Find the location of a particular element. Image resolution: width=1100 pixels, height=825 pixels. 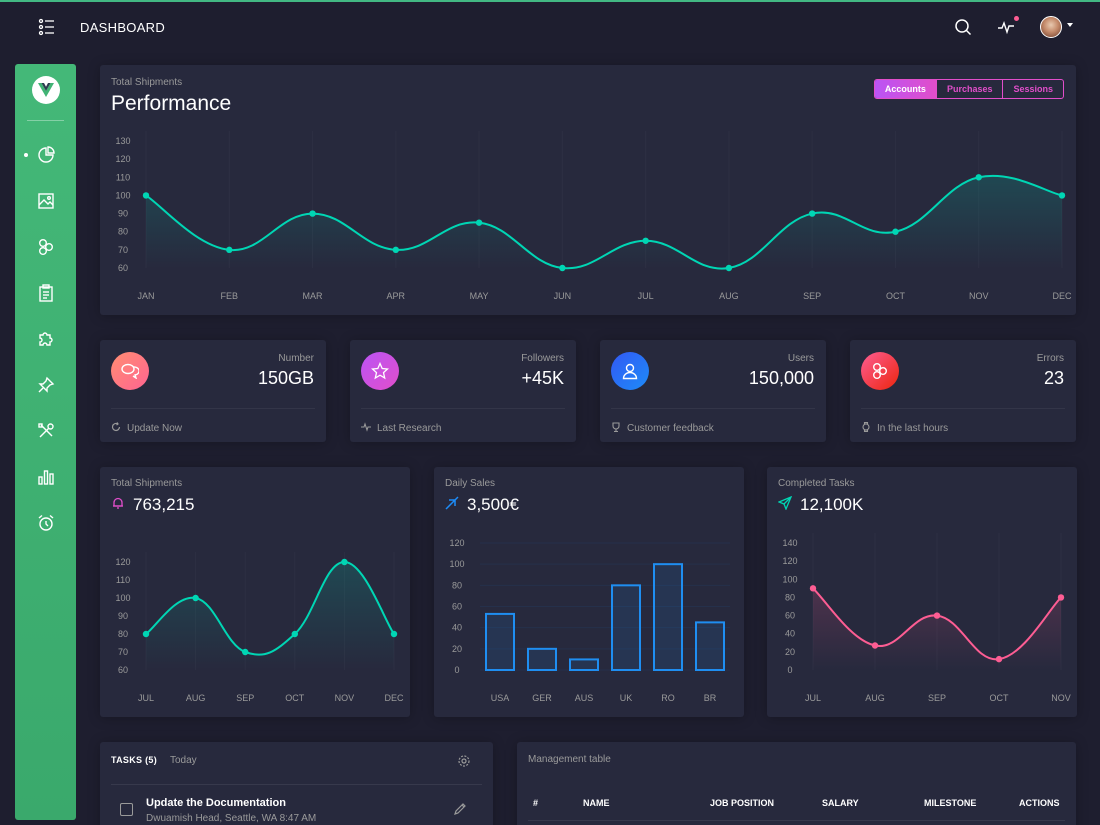

x-tick-label: GER is located at coordinates (542, 698).